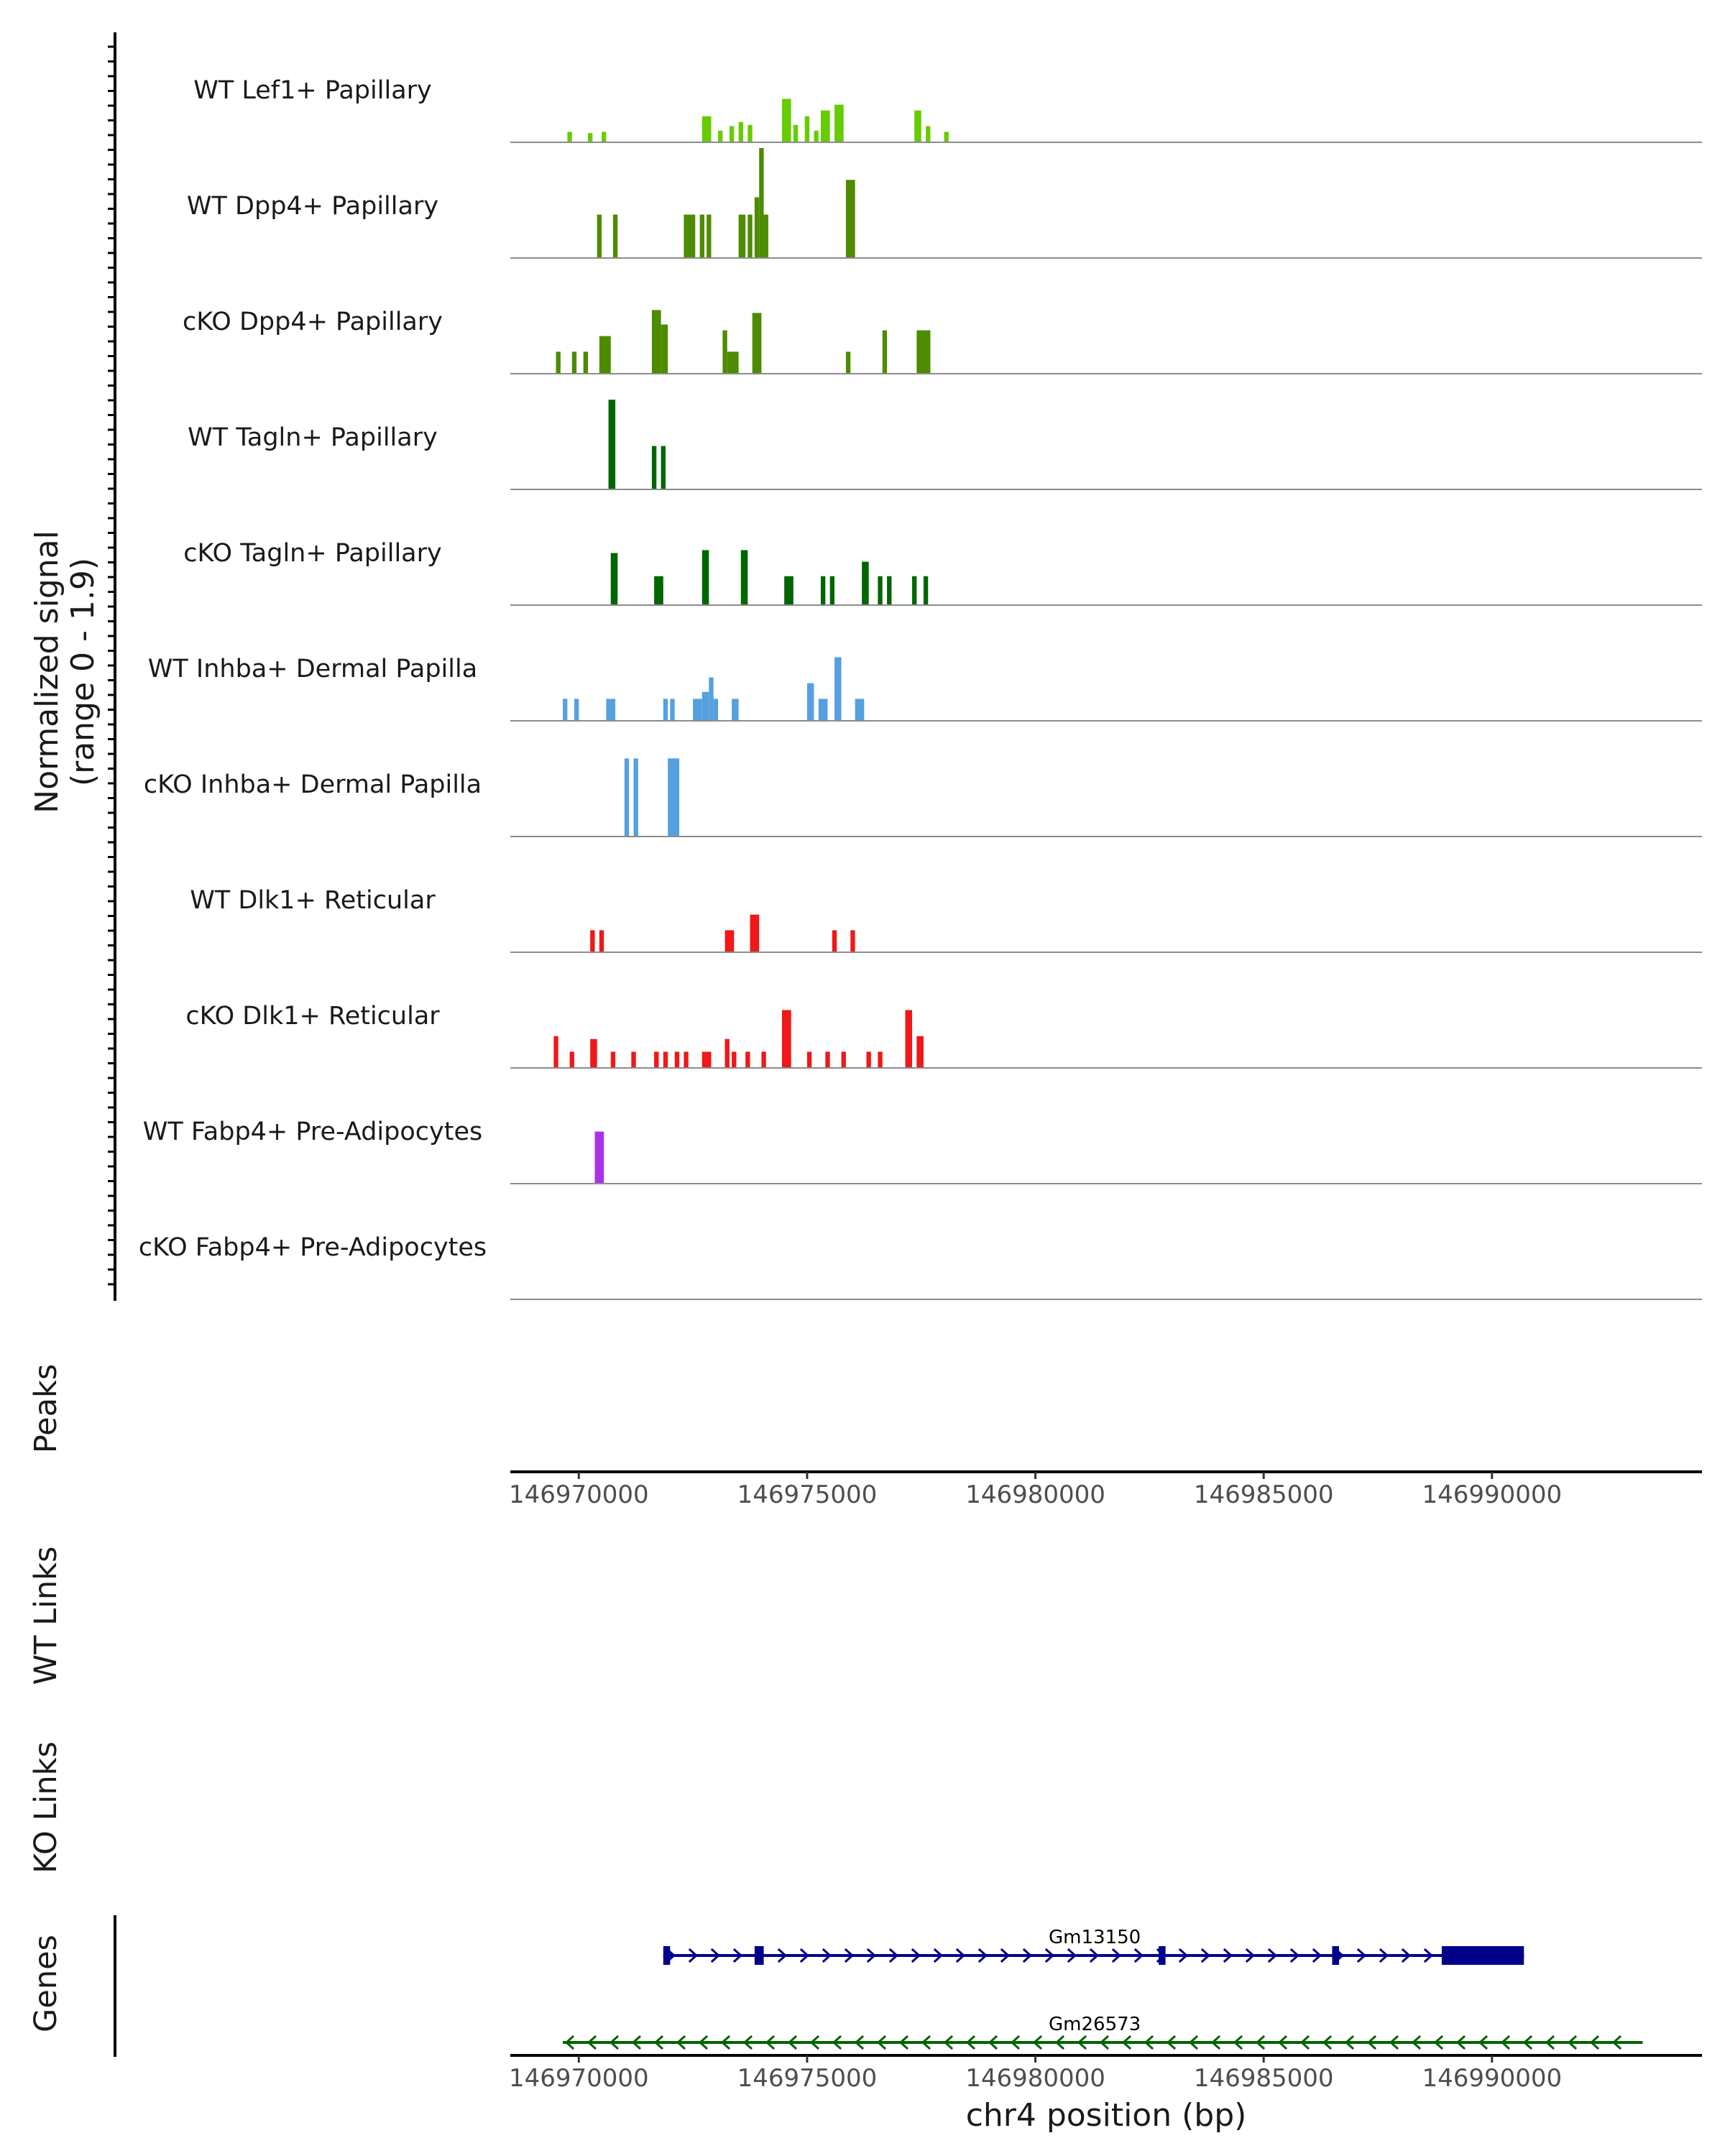  What do you see at coordinates (312, 1132) in the screenshot?
I see `track-label: WT Fabp4+ Pre-Adipocytes` at bounding box center [312, 1132].